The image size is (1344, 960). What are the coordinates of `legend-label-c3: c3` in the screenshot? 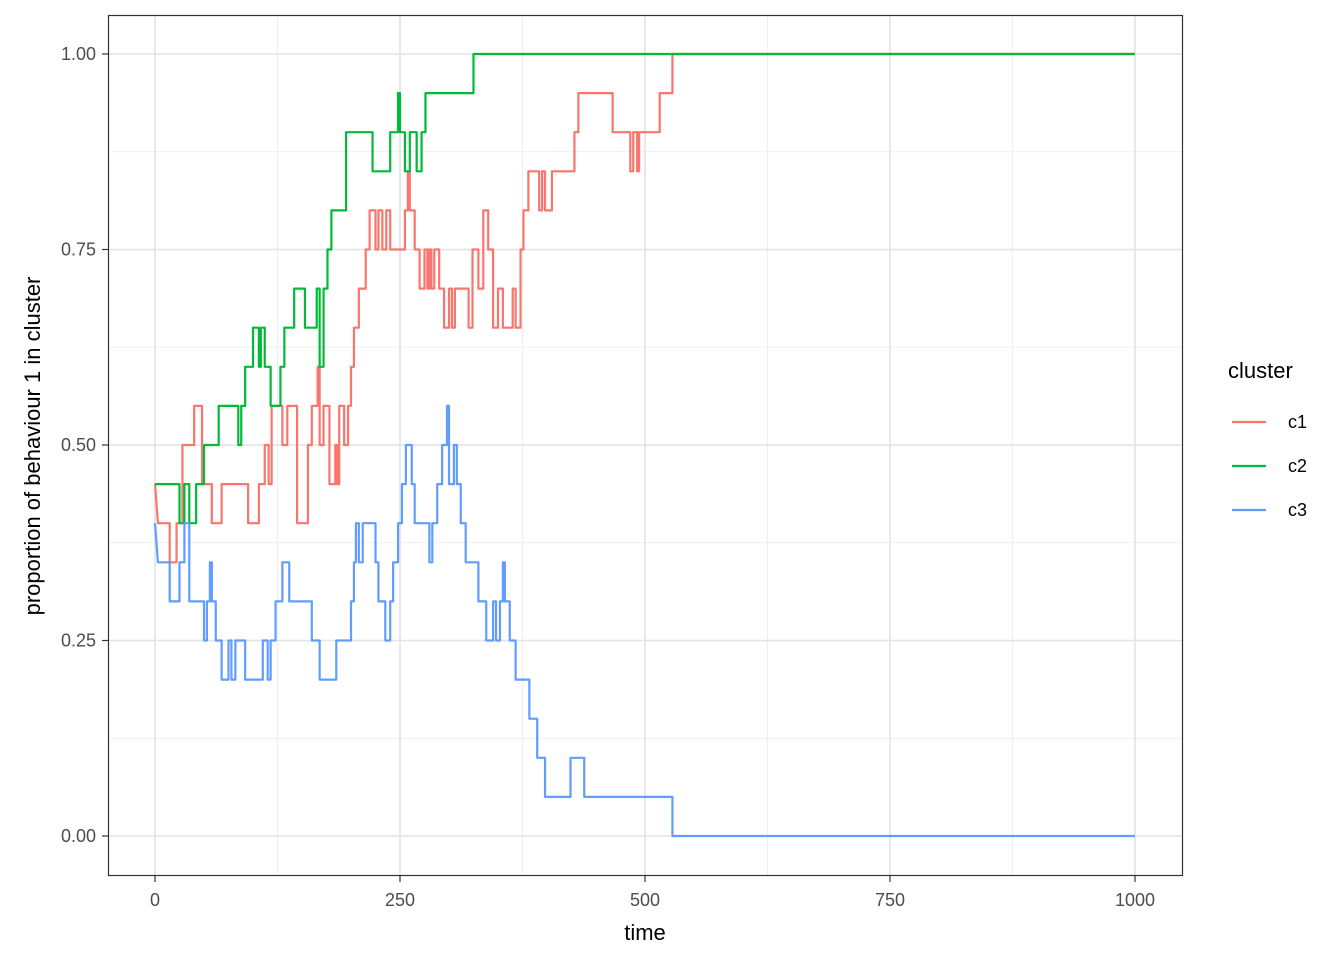 It's located at (1297, 510).